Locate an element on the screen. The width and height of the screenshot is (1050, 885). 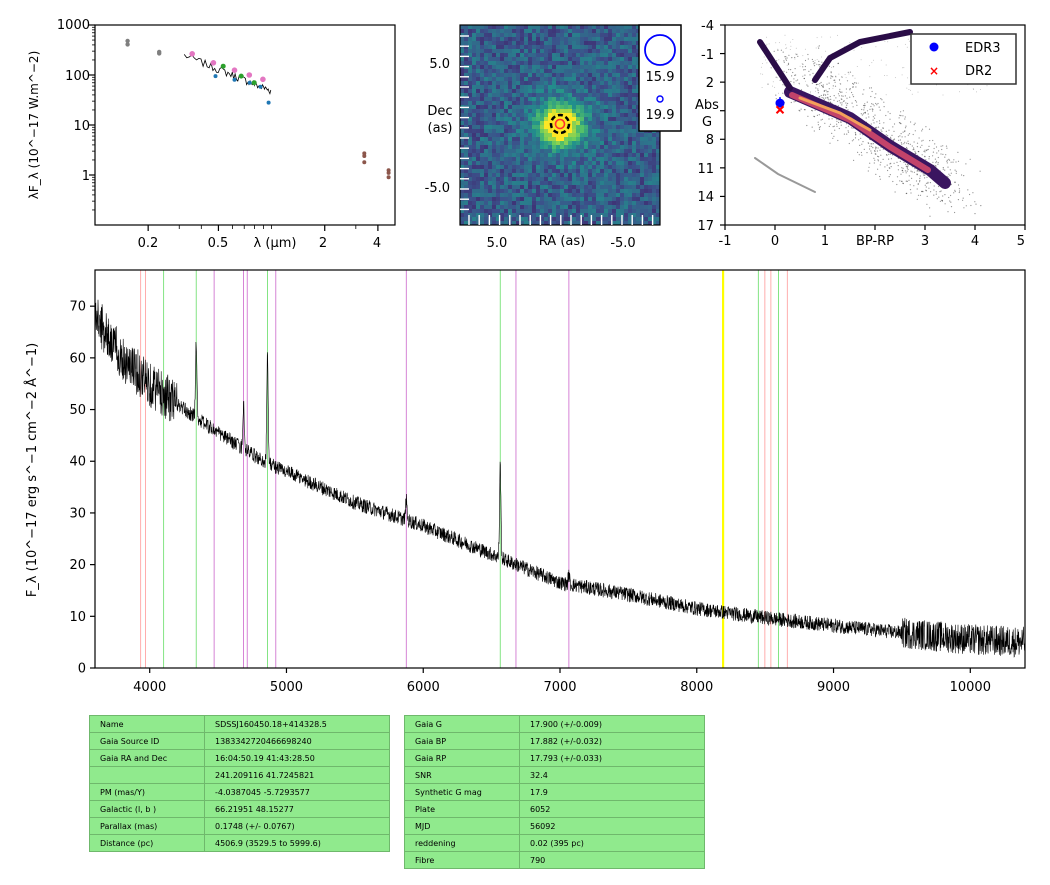
hr-xtick-4: 4 is located at coordinates (975, 241).